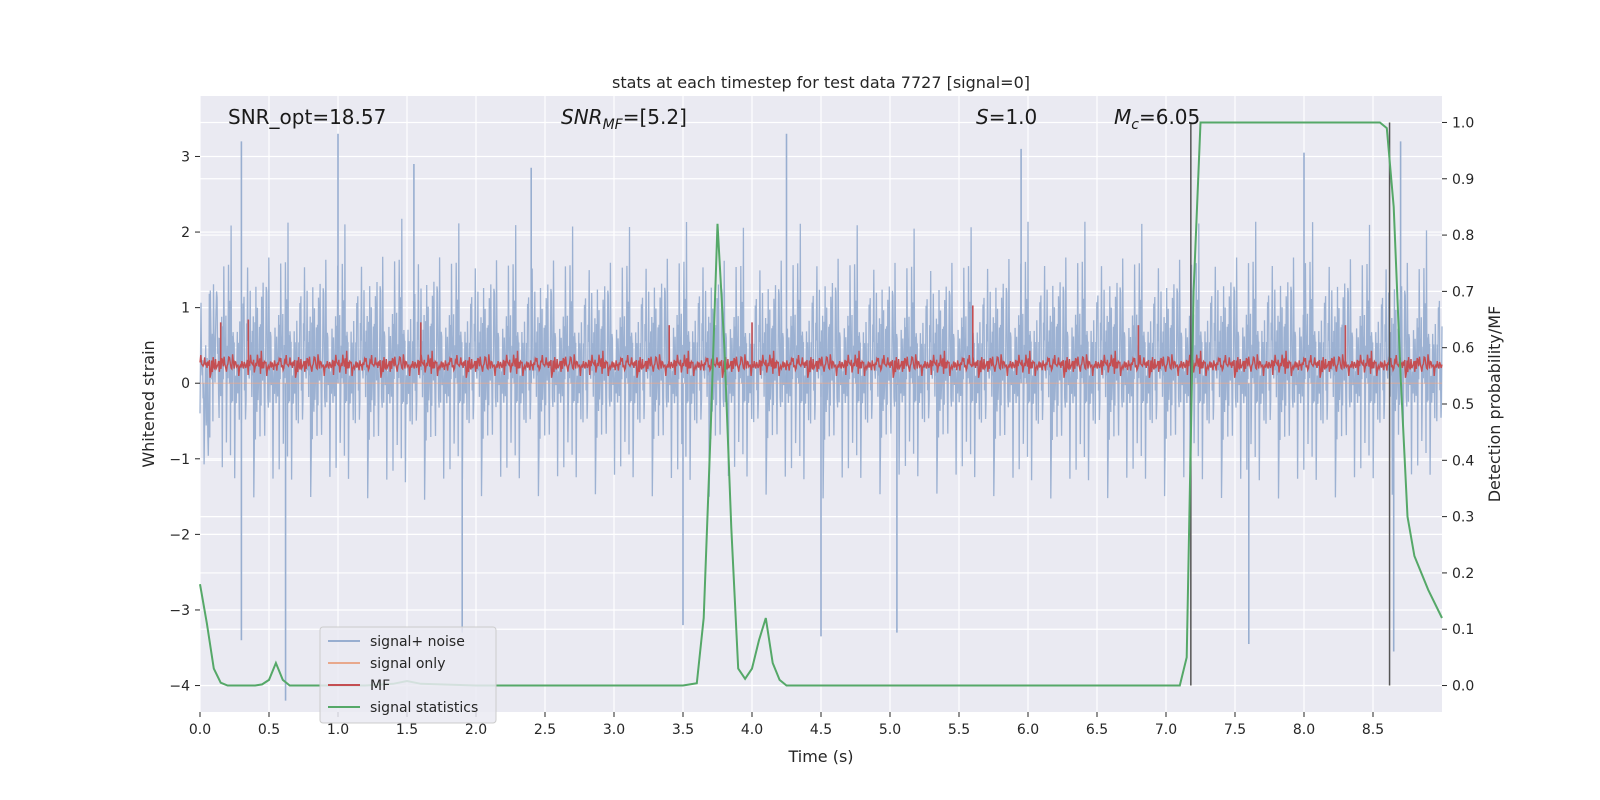 This screenshot has height=800, width=1600. I want to click on legend-label-signal-noise: signal+ noise, so click(417, 642).